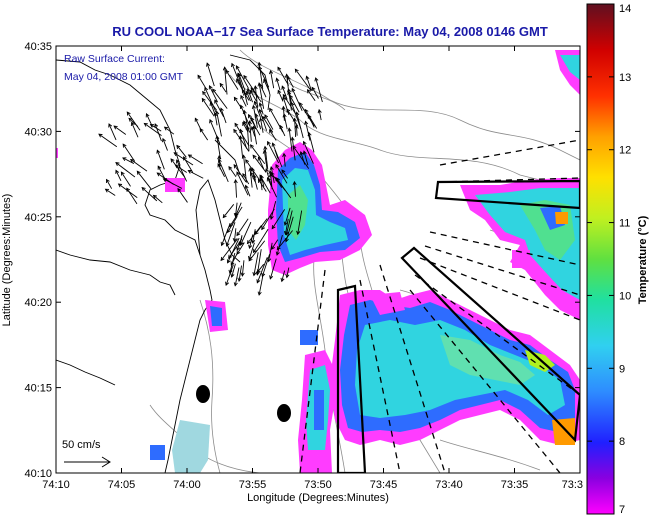  I want to click on legend-line-2: May 04, 2008 01:00 GMT, so click(124, 77).